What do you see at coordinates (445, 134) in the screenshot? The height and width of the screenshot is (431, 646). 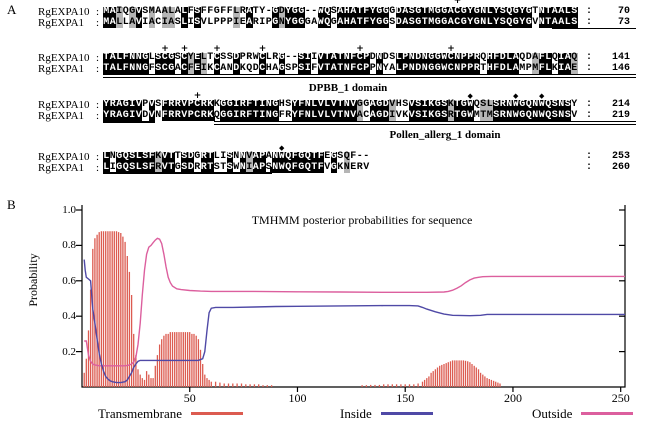 I see `domain-label: Pollen_allerg_1 domain` at bounding box center [445, 134].